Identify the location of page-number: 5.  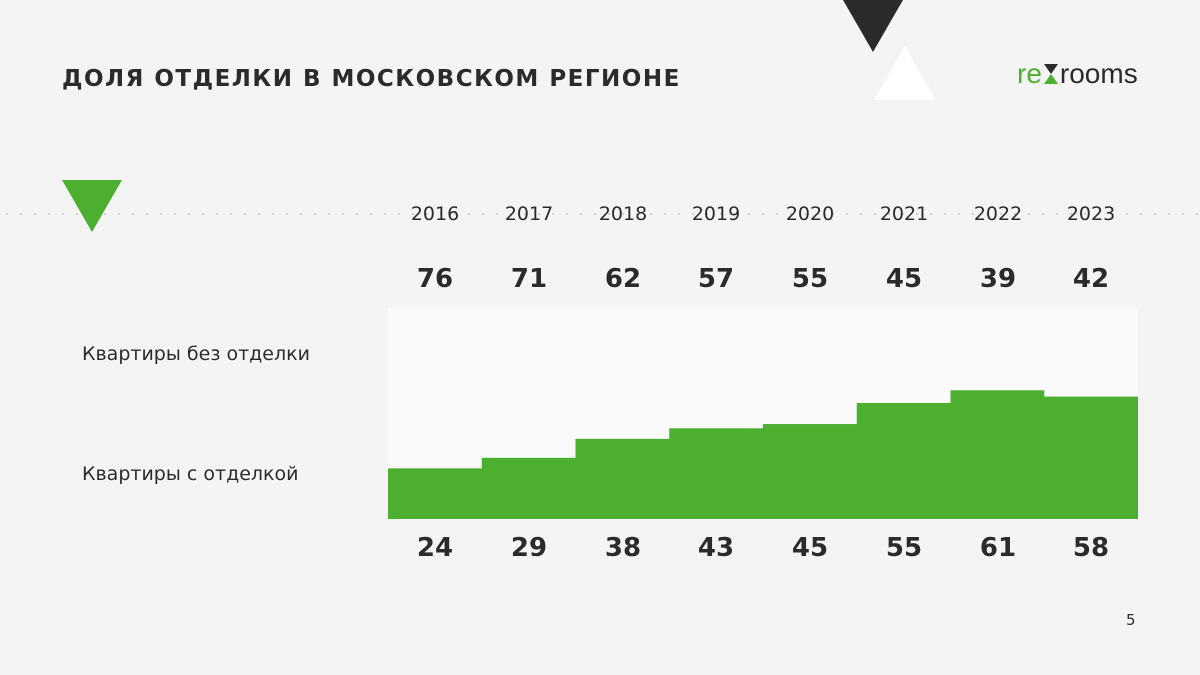
(1131, 620).